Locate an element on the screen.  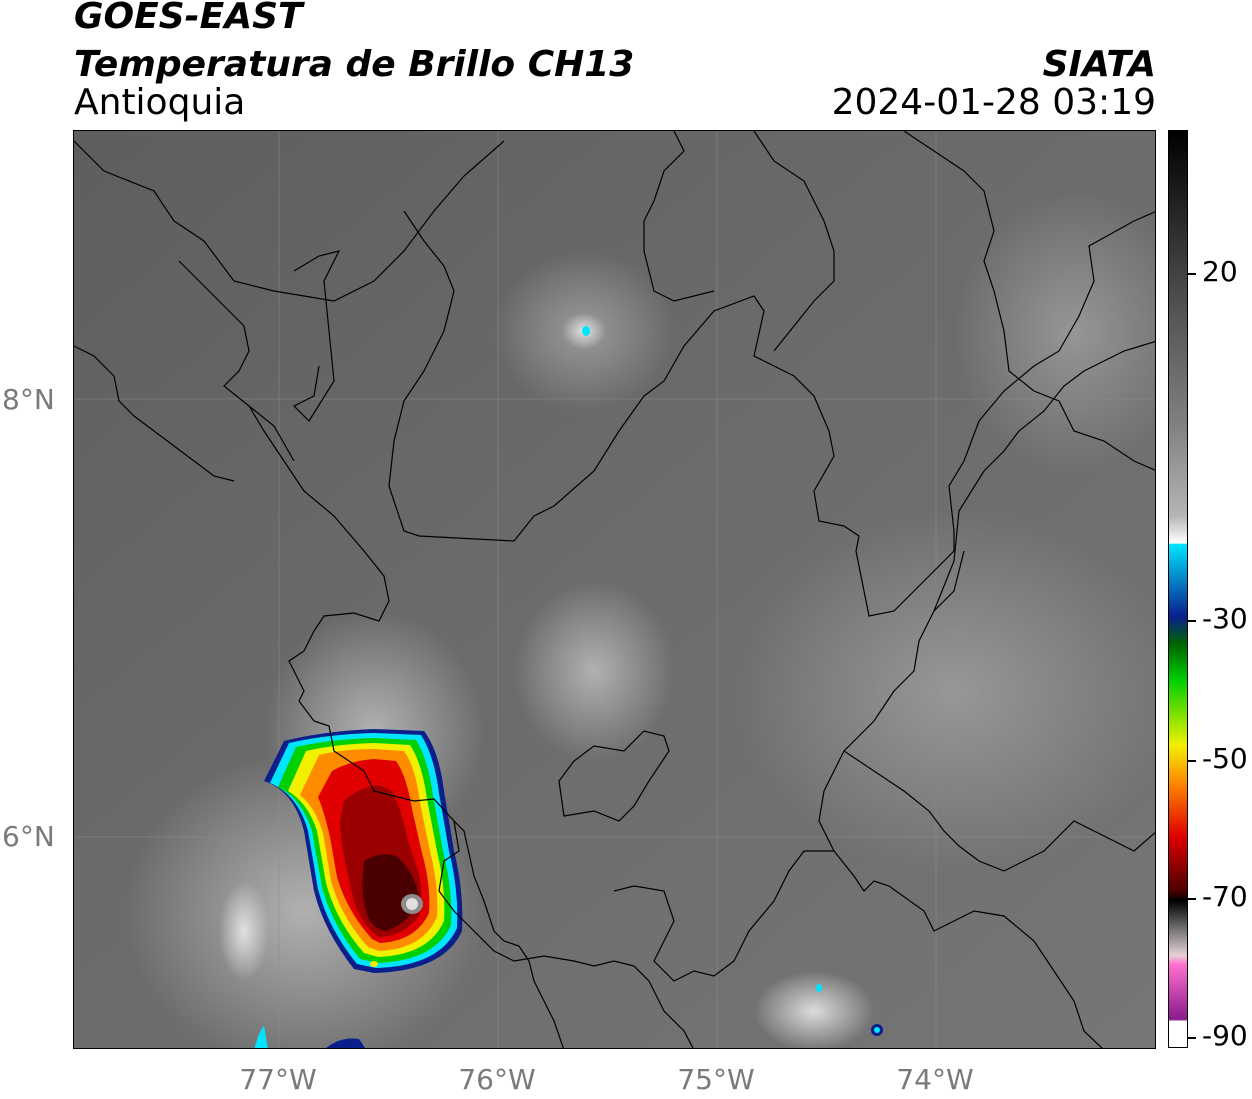
colorbar-label: -50 is located at coordinates (1225, 758).